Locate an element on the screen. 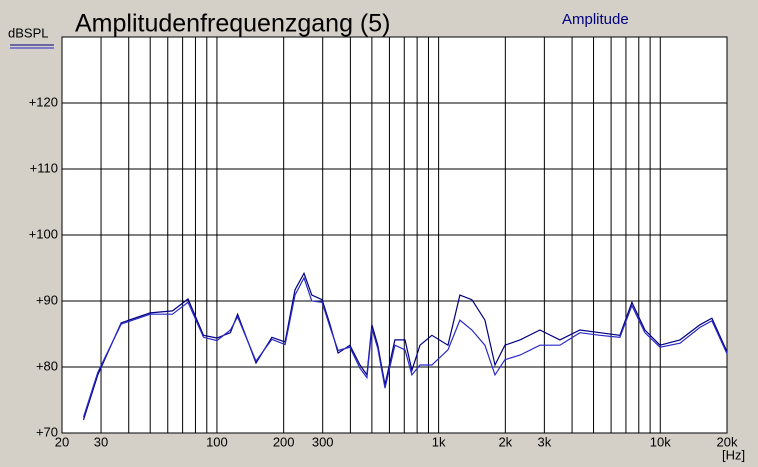 The height and width of the screenshot is (467, 758). x-tick-label: 3k is located at coordinates (544, 441).